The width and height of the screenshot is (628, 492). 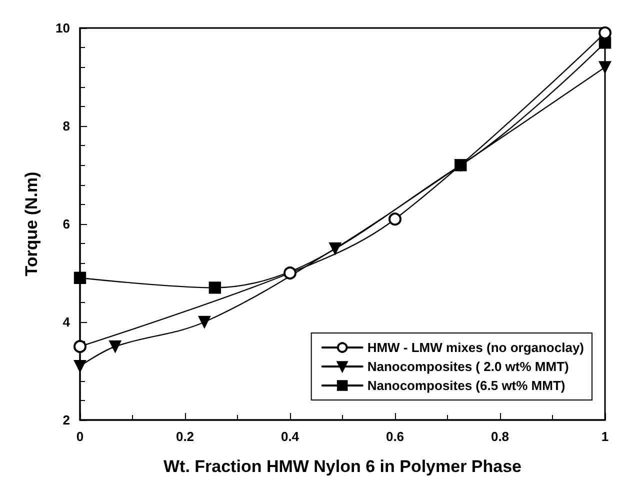 I want to click on y-axis-title: Torque (N.m), so click(x=31, y=224).